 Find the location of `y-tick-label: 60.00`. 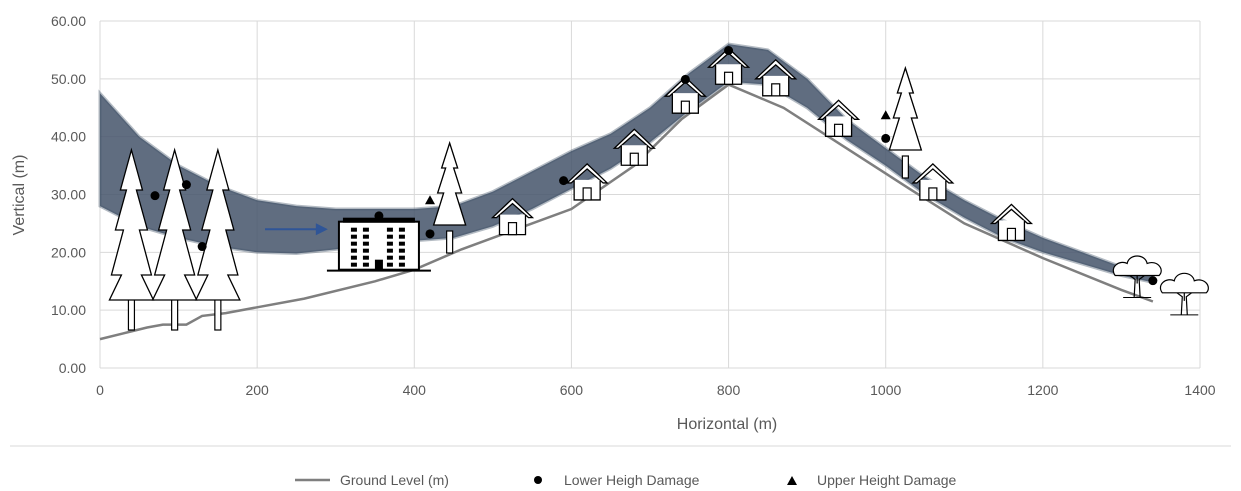

y-tick-label: 60.00 is located at coordinates (68, 21).